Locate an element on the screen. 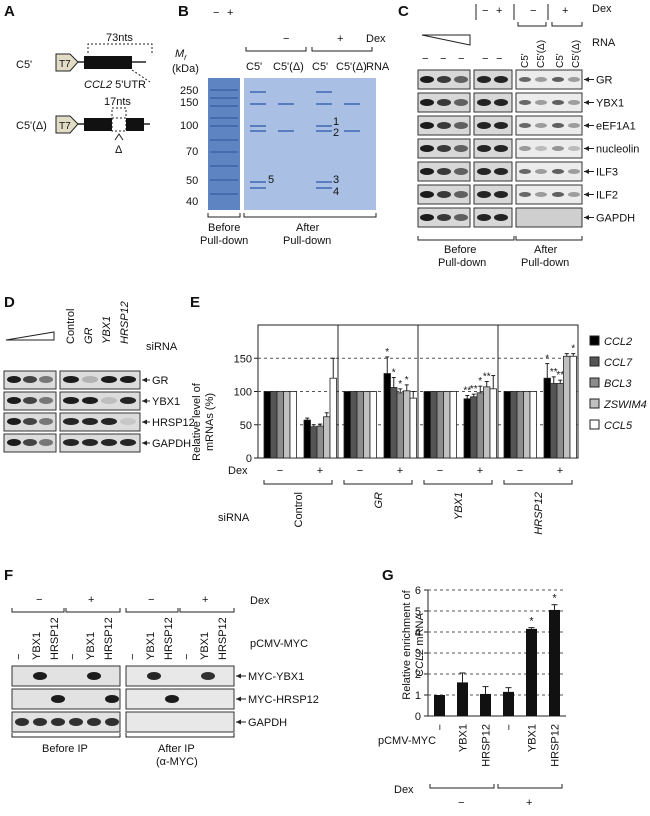  group-label: GR is located at coordinates (379, 500).